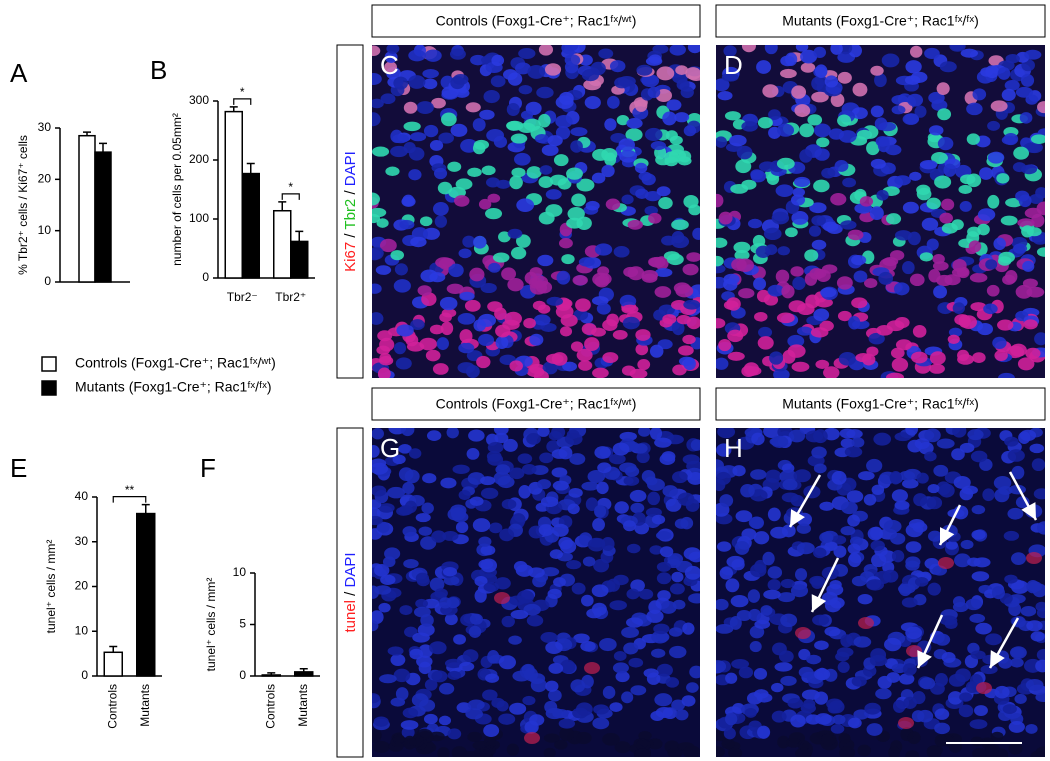 This screenshot has height=761, width=1050. Describe the element at coordinates (290, 187) in the screenshot. I see `significance-label: *` at that location.